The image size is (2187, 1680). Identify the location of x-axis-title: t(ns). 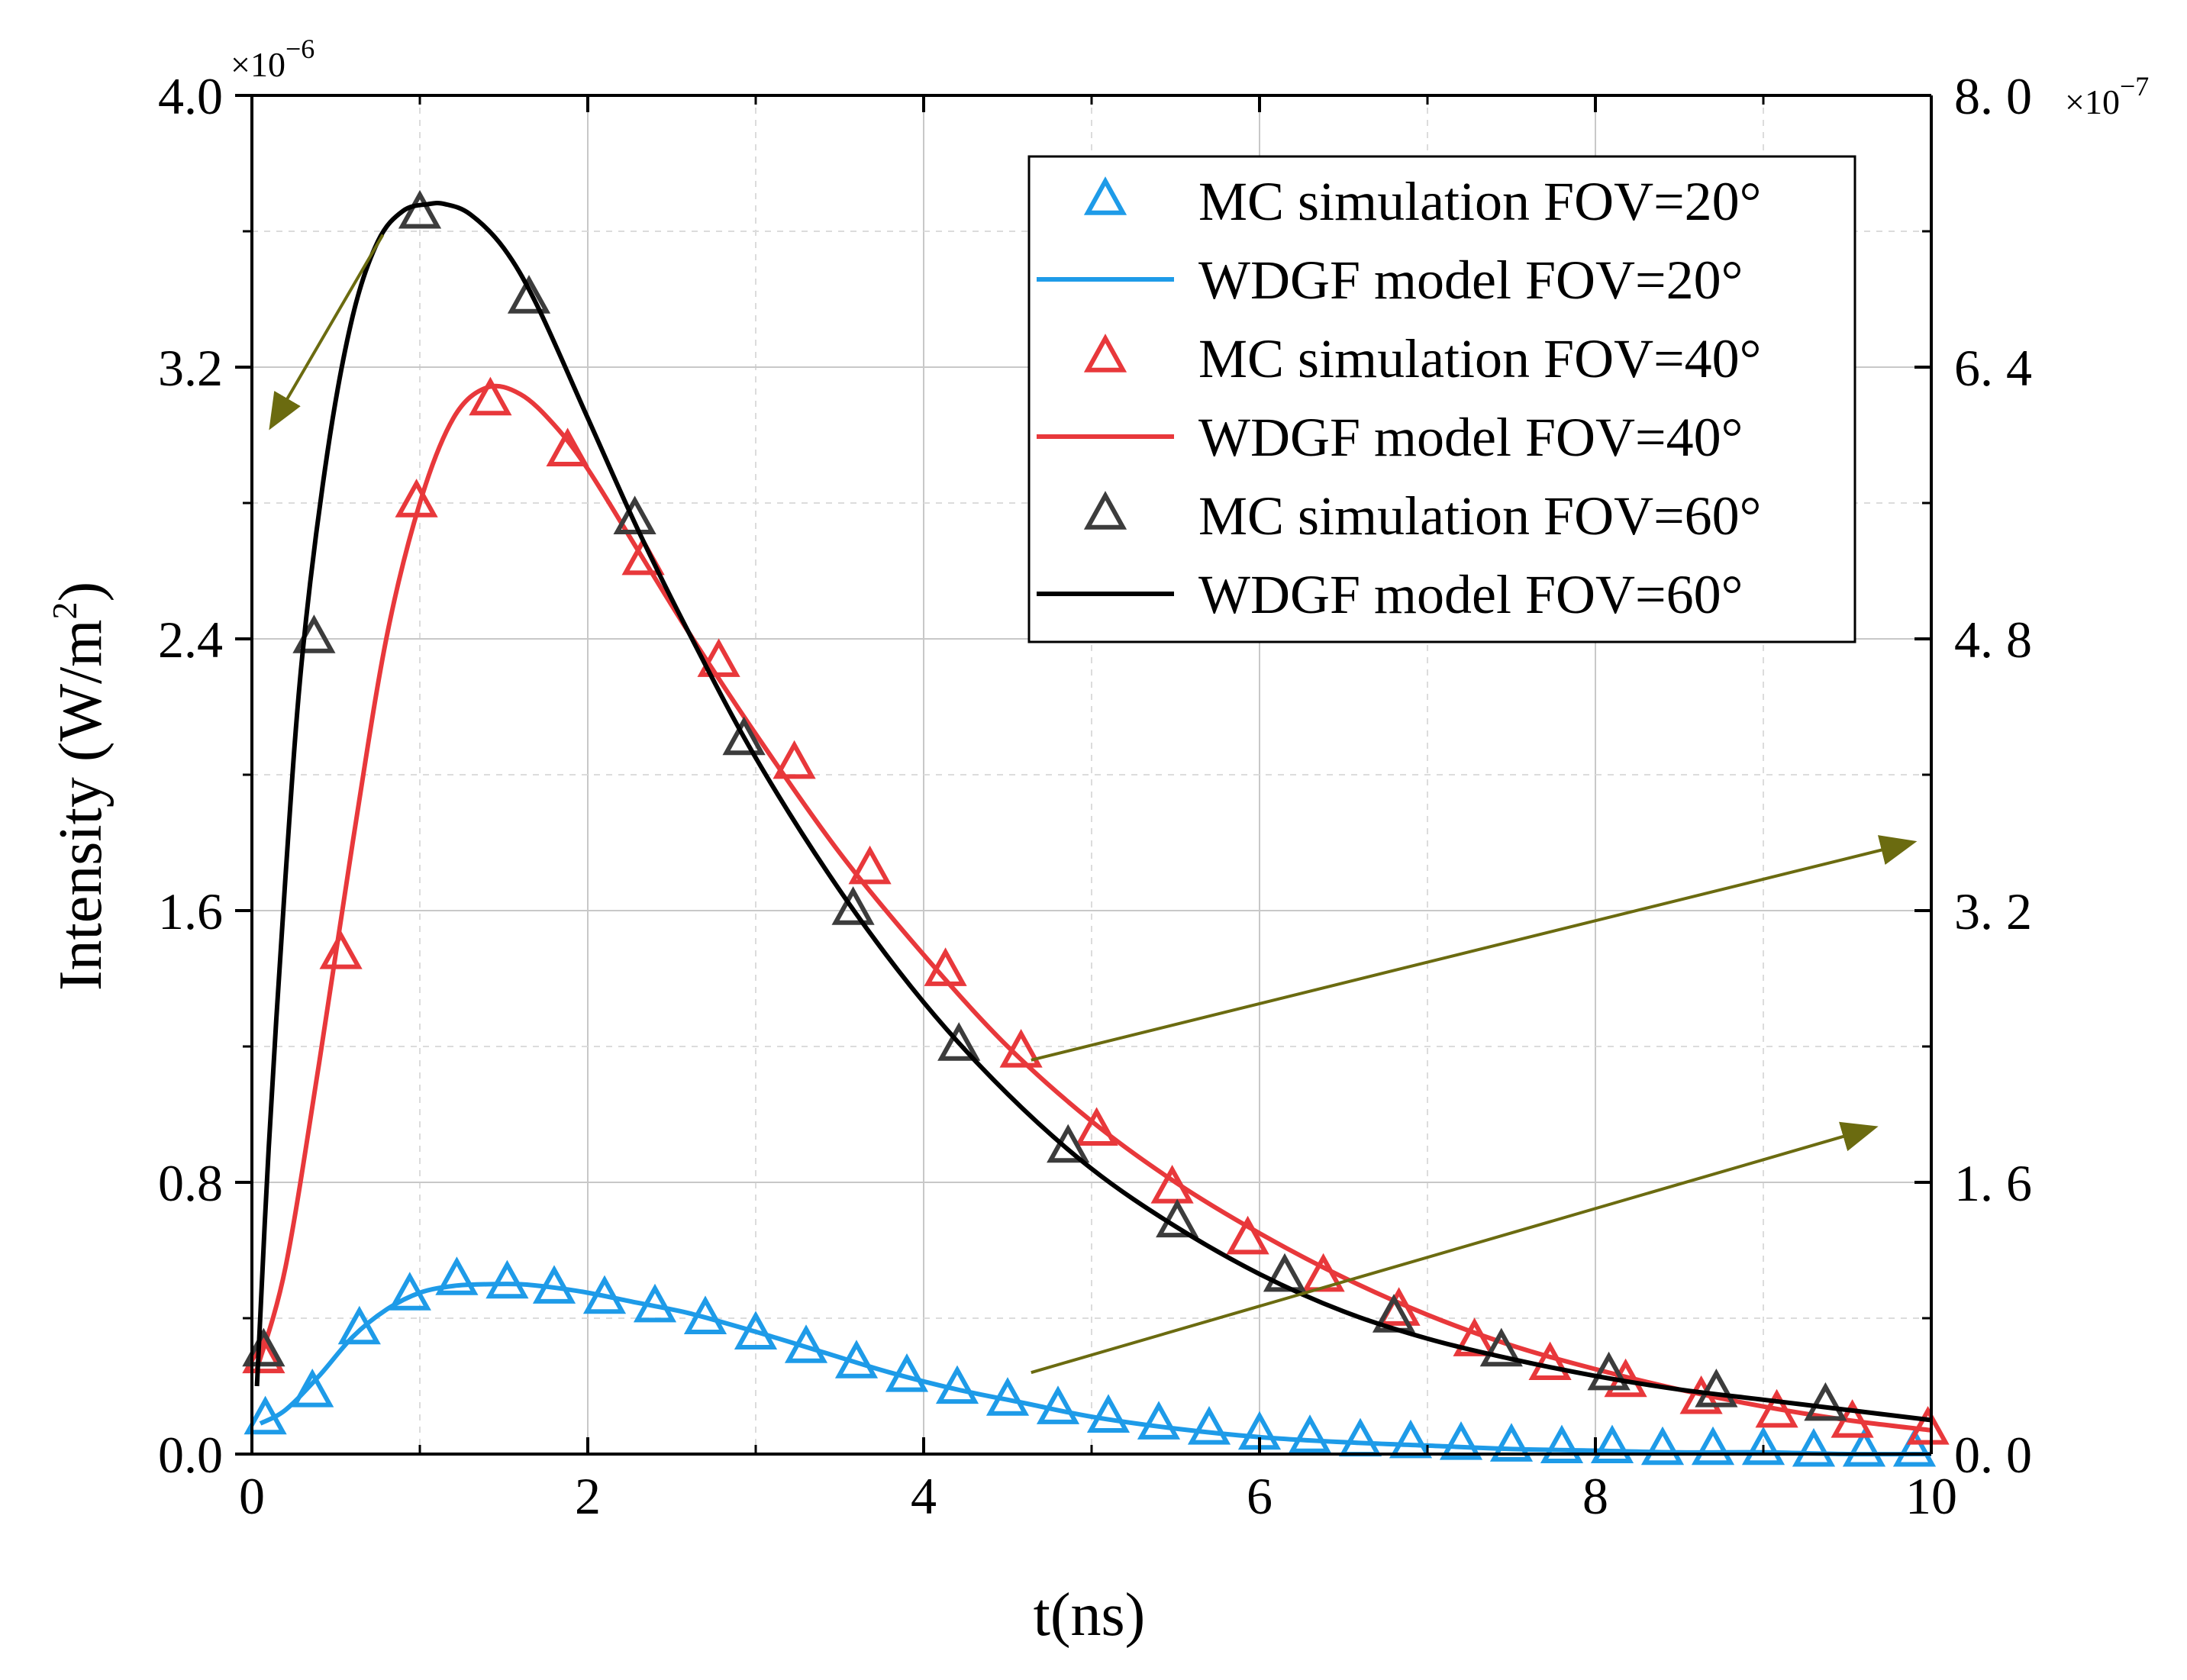
(1090, 1615).